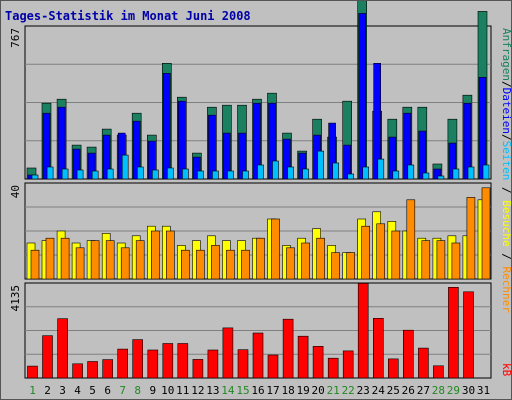 The width and height of the screenshot is (512, 400). Describe the element at coordinates (107, 390) in the screenshot. I see `day-label-6: 6` at that location.